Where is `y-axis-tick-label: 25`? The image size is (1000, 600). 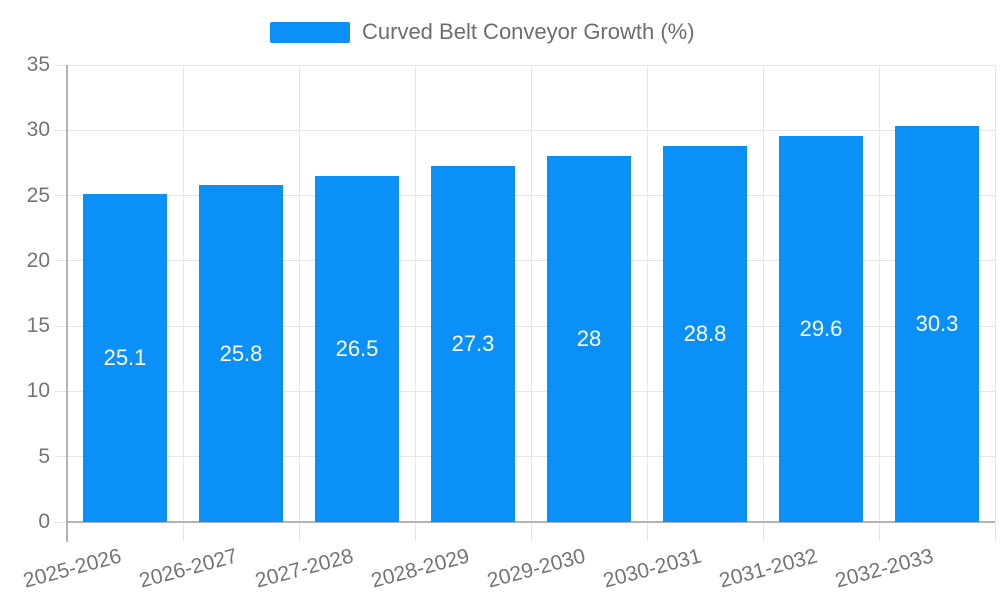
y-axis-tick-label: 25 is located at coordinates (38, 195).